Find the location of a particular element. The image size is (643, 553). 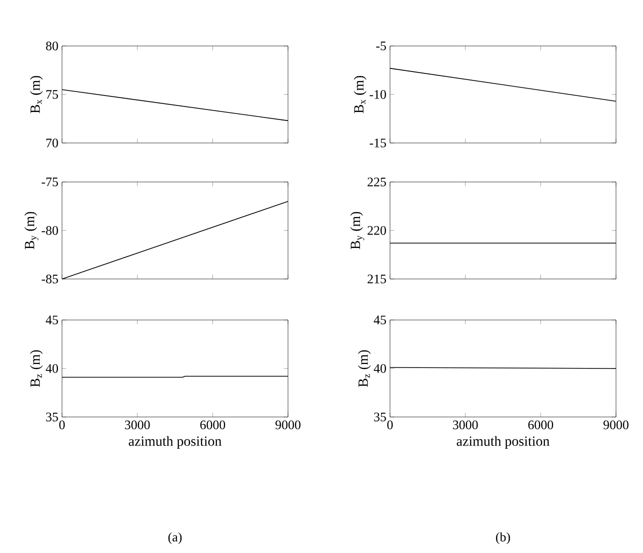

y-tick-label: -80 is located at coordinates (50, 230).